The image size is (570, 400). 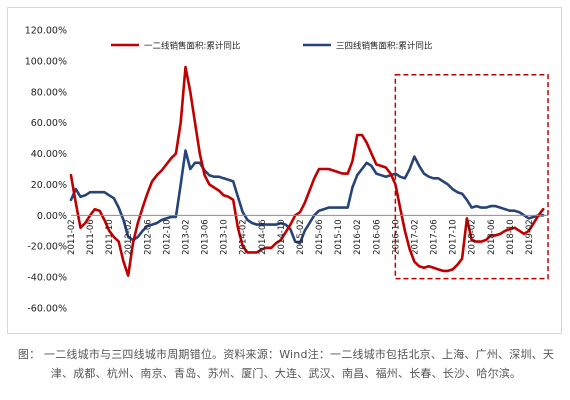 What do you see at coordinates (72, 237) in the screenshot?
I see `x-tick-label: 2011-02` at bounding box center [72, 237].